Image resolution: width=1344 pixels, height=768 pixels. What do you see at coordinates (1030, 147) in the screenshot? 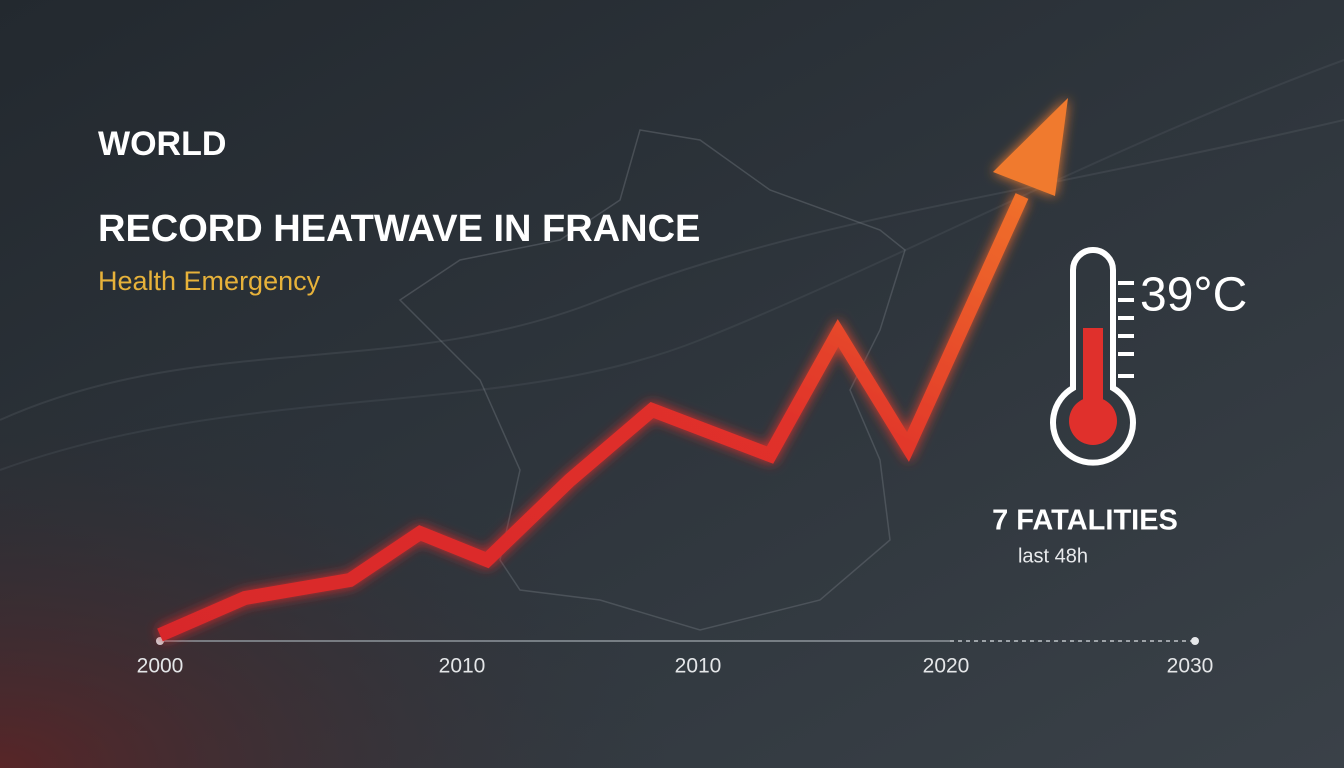
I see `trend-arrowhead` at bounding box center [1030, 147].